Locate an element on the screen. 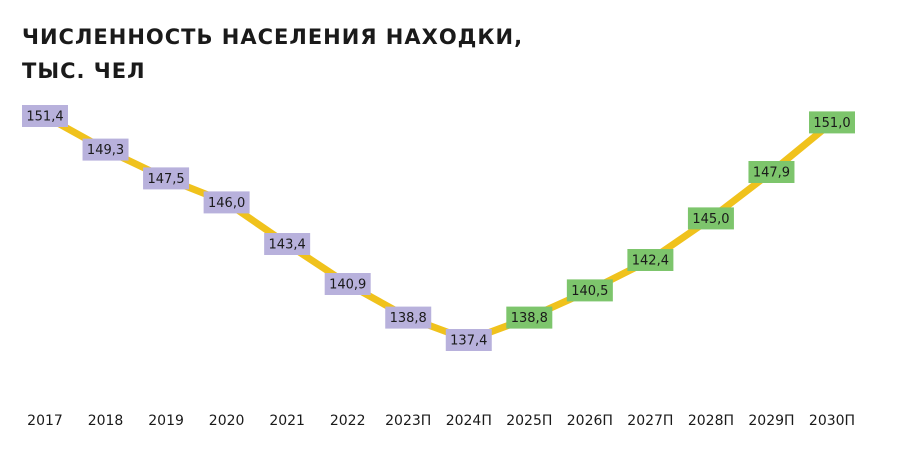 This screenshot has width=902, height=470. value-label: 140,5 is located at coordinates (589, 291).